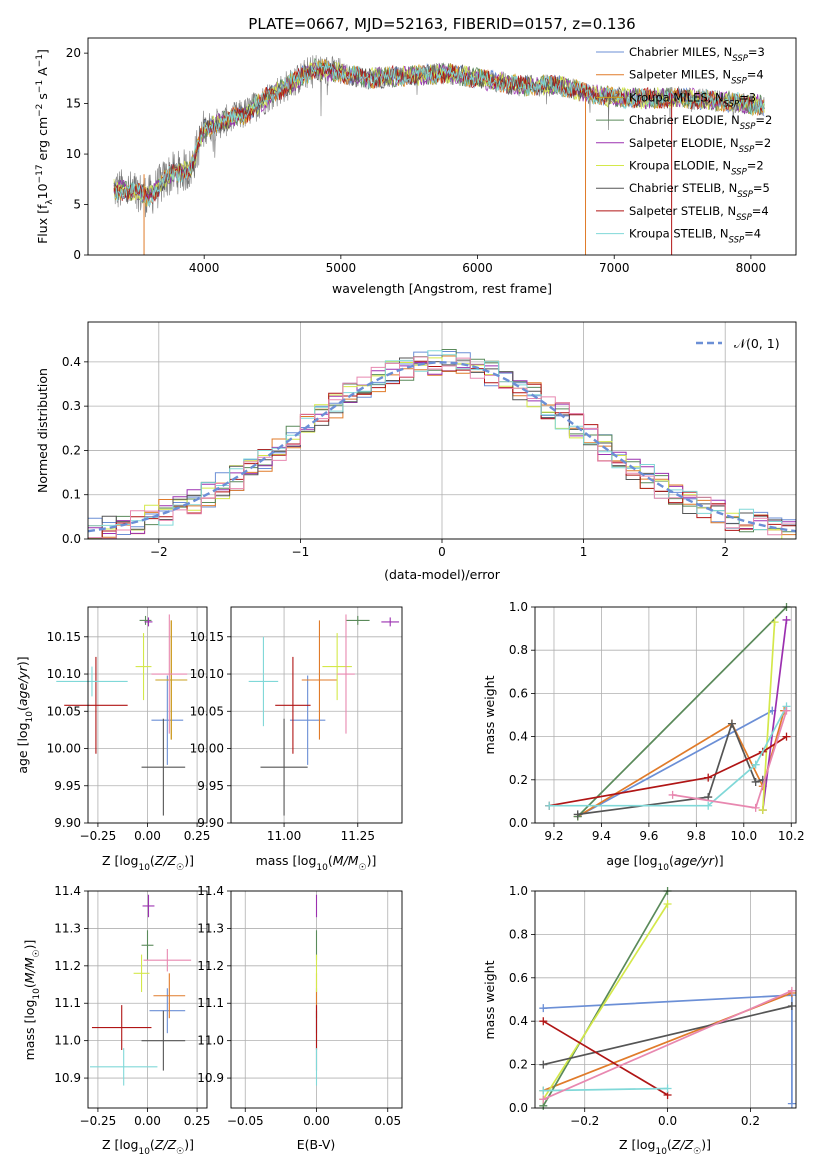 The width and height of the screenshot is (819, 1170). What do you see at coordinates (197, 1121) in the screenshot?
I see `x-tick-label: 0.25` at bounding box center [197, 1121].